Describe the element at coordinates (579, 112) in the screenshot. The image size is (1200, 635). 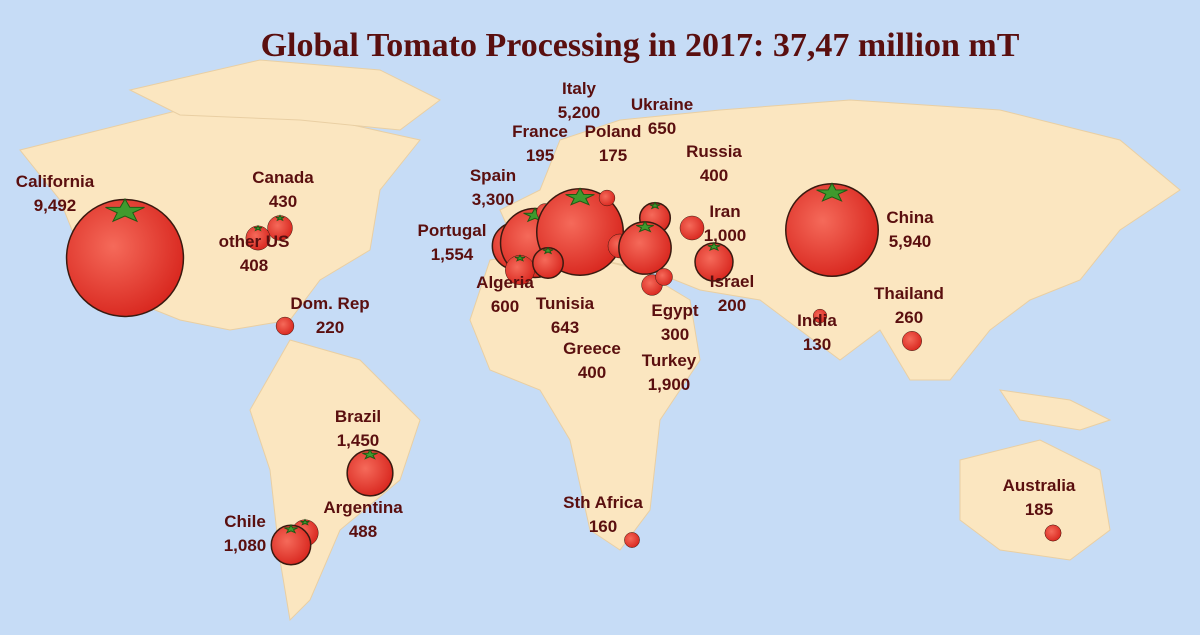
I see `region-value: 5,200` at that location.